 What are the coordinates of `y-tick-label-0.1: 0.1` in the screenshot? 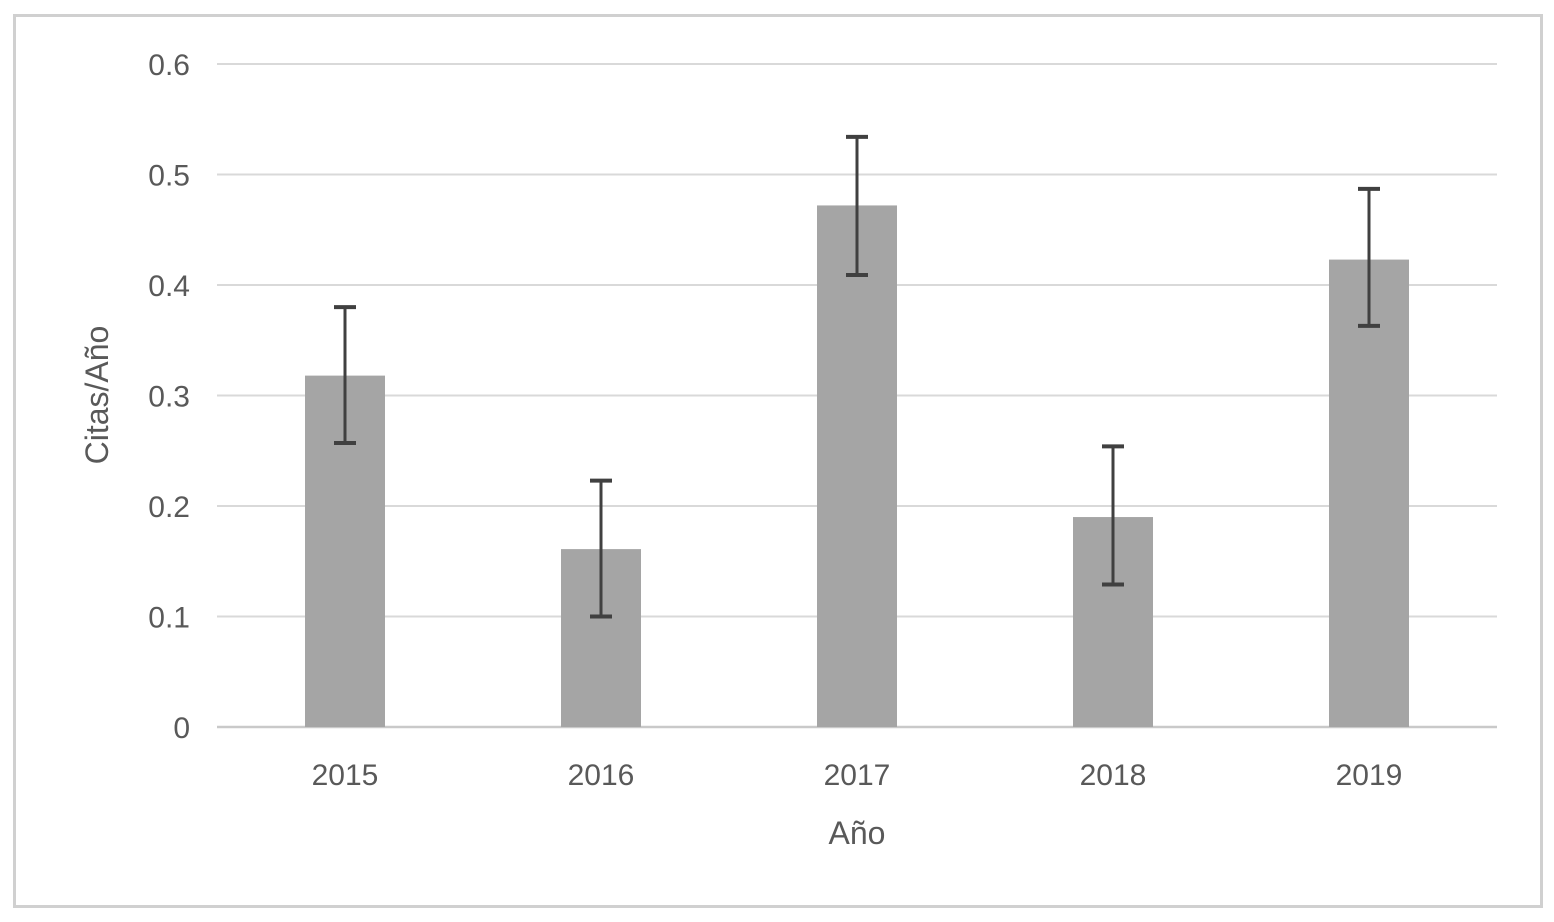 It's located at (169, 618).